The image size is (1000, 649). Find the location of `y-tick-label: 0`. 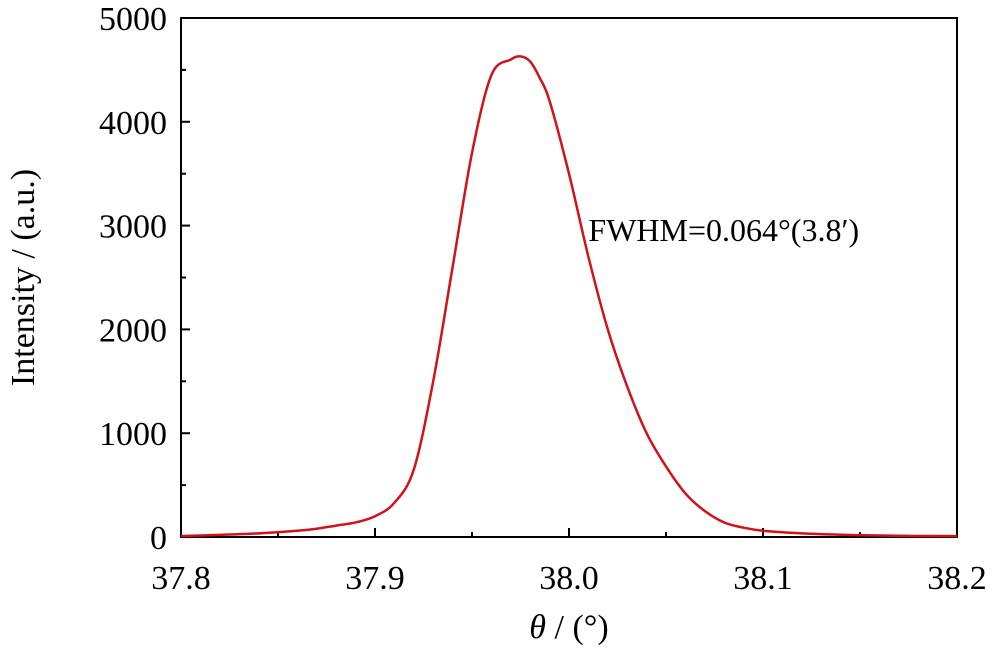

y-tick-label: 0 is located at coordinates (158, 538).